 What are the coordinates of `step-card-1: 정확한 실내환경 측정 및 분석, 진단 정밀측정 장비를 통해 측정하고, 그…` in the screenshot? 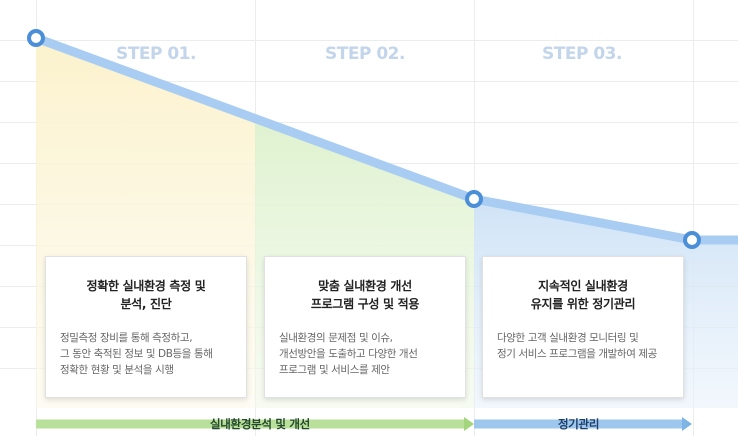 It's located at (146, 327).